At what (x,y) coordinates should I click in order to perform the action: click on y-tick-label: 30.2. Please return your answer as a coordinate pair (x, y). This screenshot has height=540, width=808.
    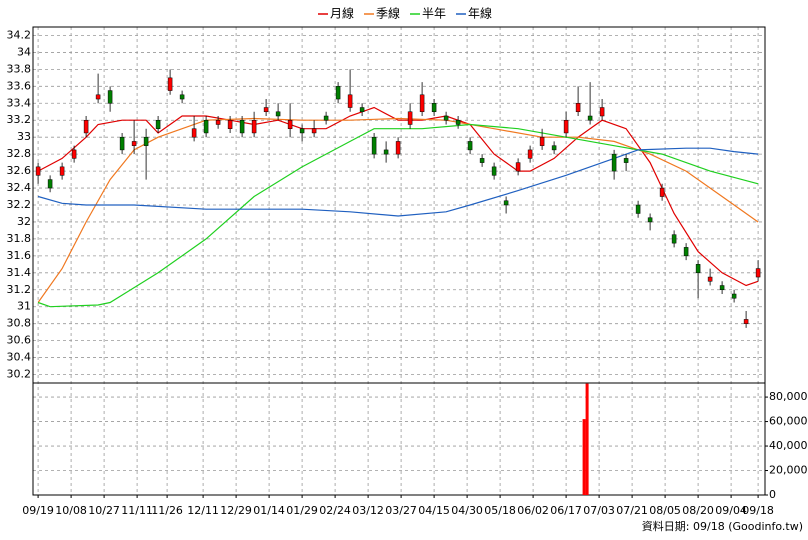
    Looking at the image, I should click on (19, 374).